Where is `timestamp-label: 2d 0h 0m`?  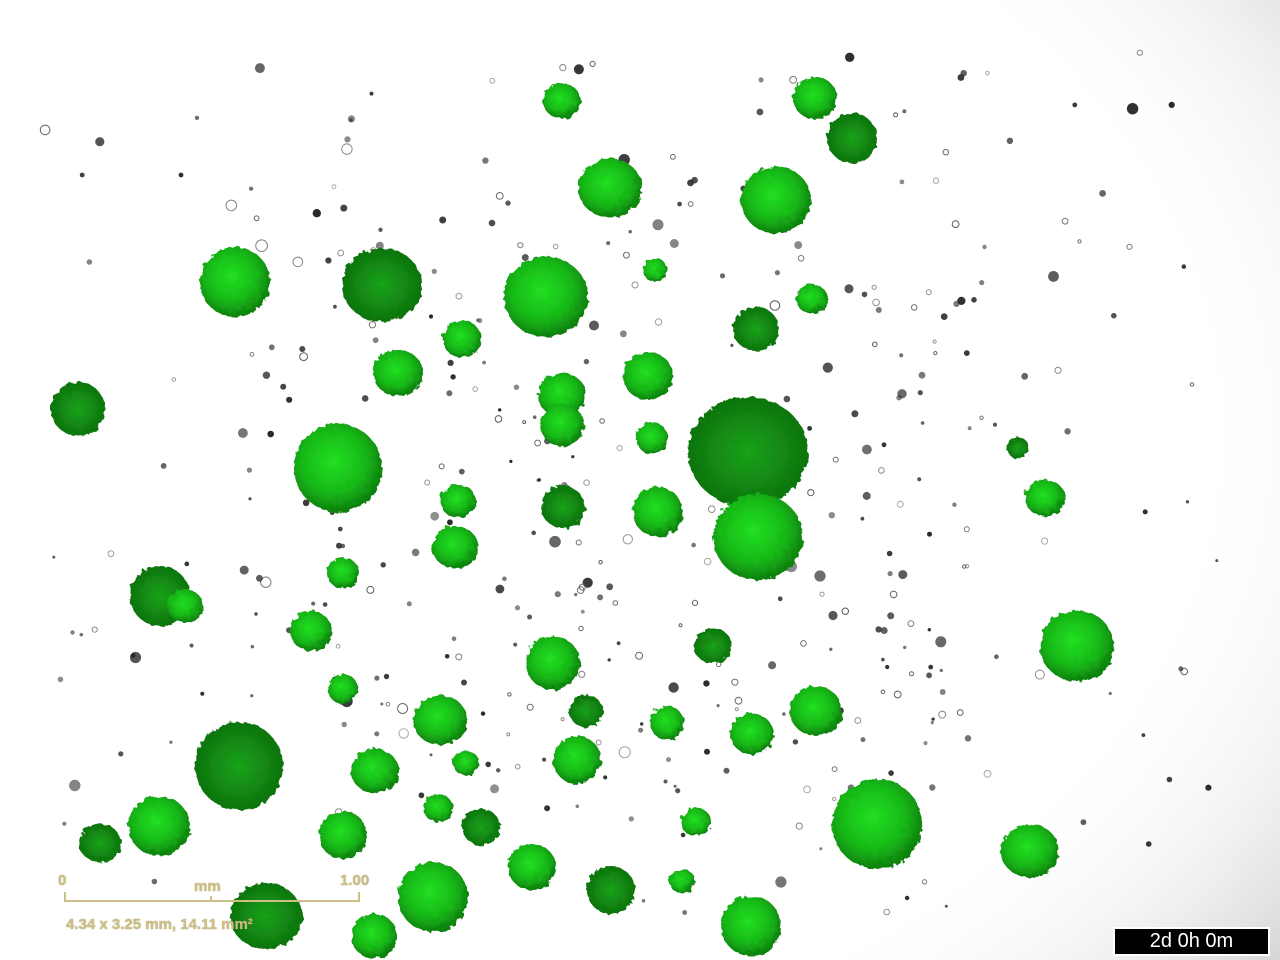 timestamp-label: 2d 0h 0m is located at coordinates (1191, 941).